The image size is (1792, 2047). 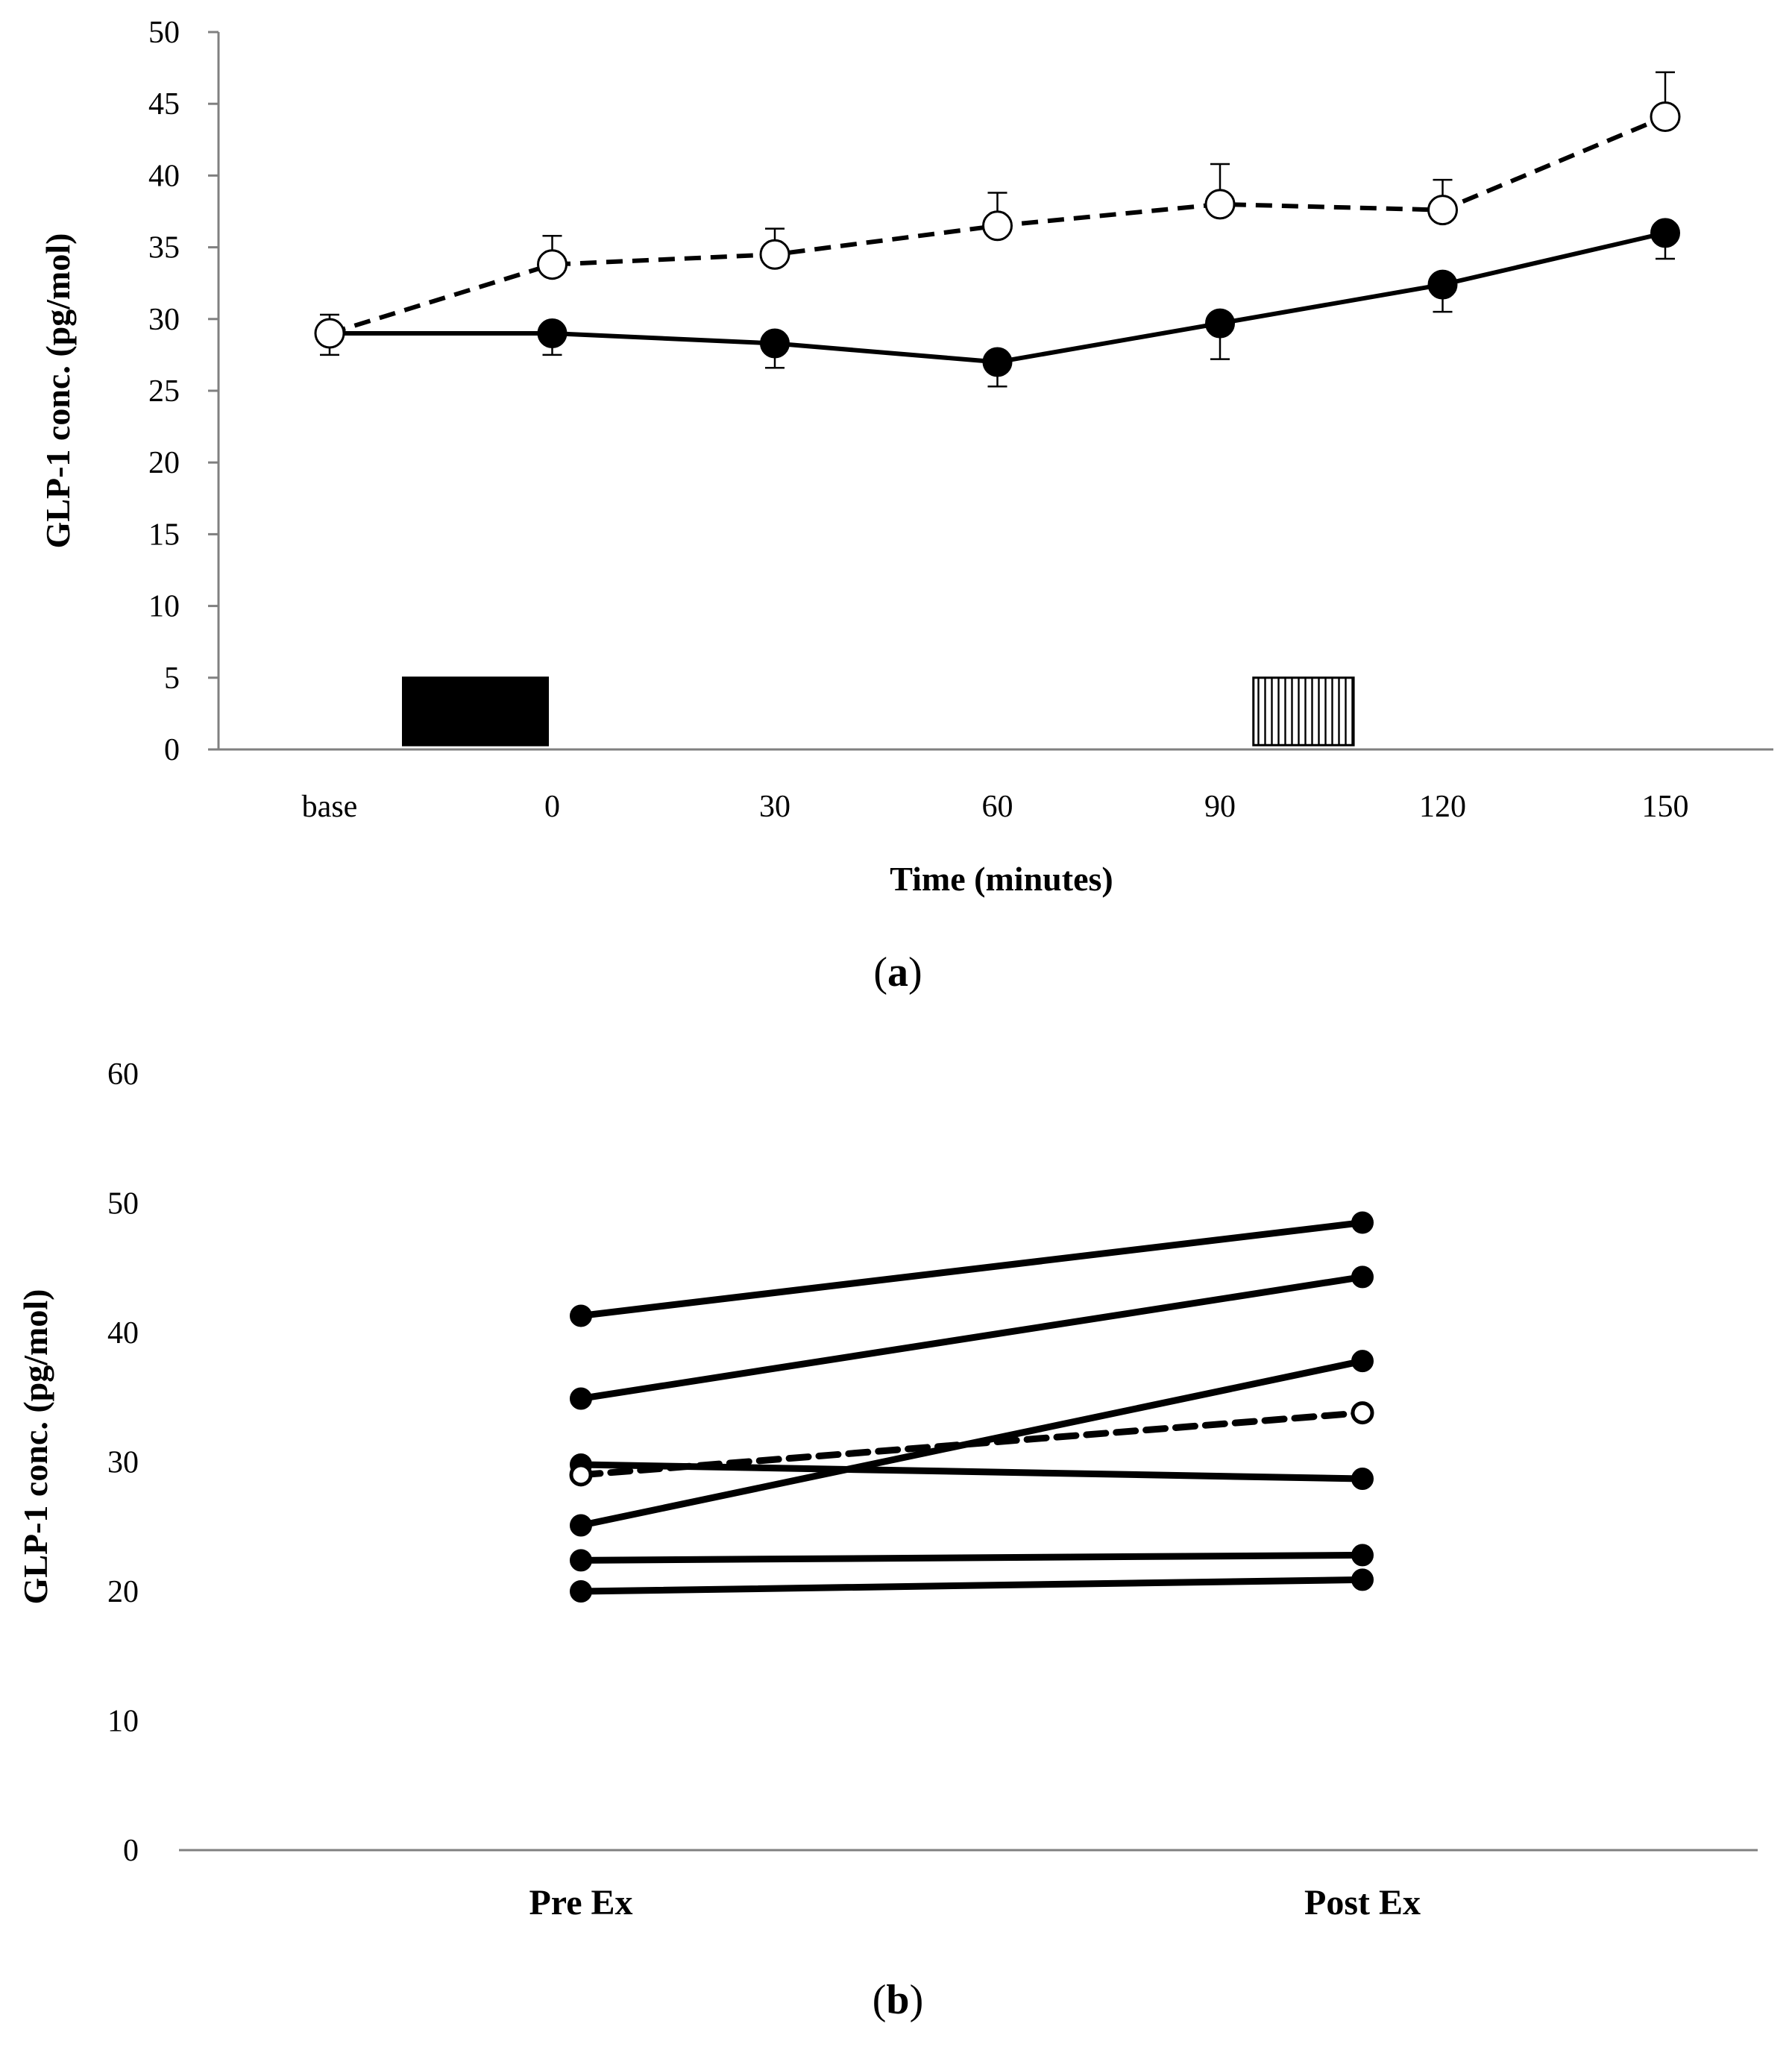 What do you see at coordinates (998, 297) in the screenshot?
I see `chart-a-series-line-solid` at bounding box center [998, 297].